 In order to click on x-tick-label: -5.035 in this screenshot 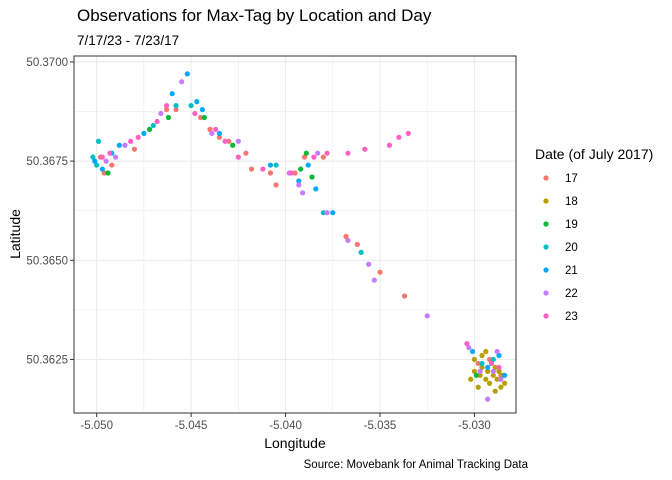, I will do `click(380, 426)`.